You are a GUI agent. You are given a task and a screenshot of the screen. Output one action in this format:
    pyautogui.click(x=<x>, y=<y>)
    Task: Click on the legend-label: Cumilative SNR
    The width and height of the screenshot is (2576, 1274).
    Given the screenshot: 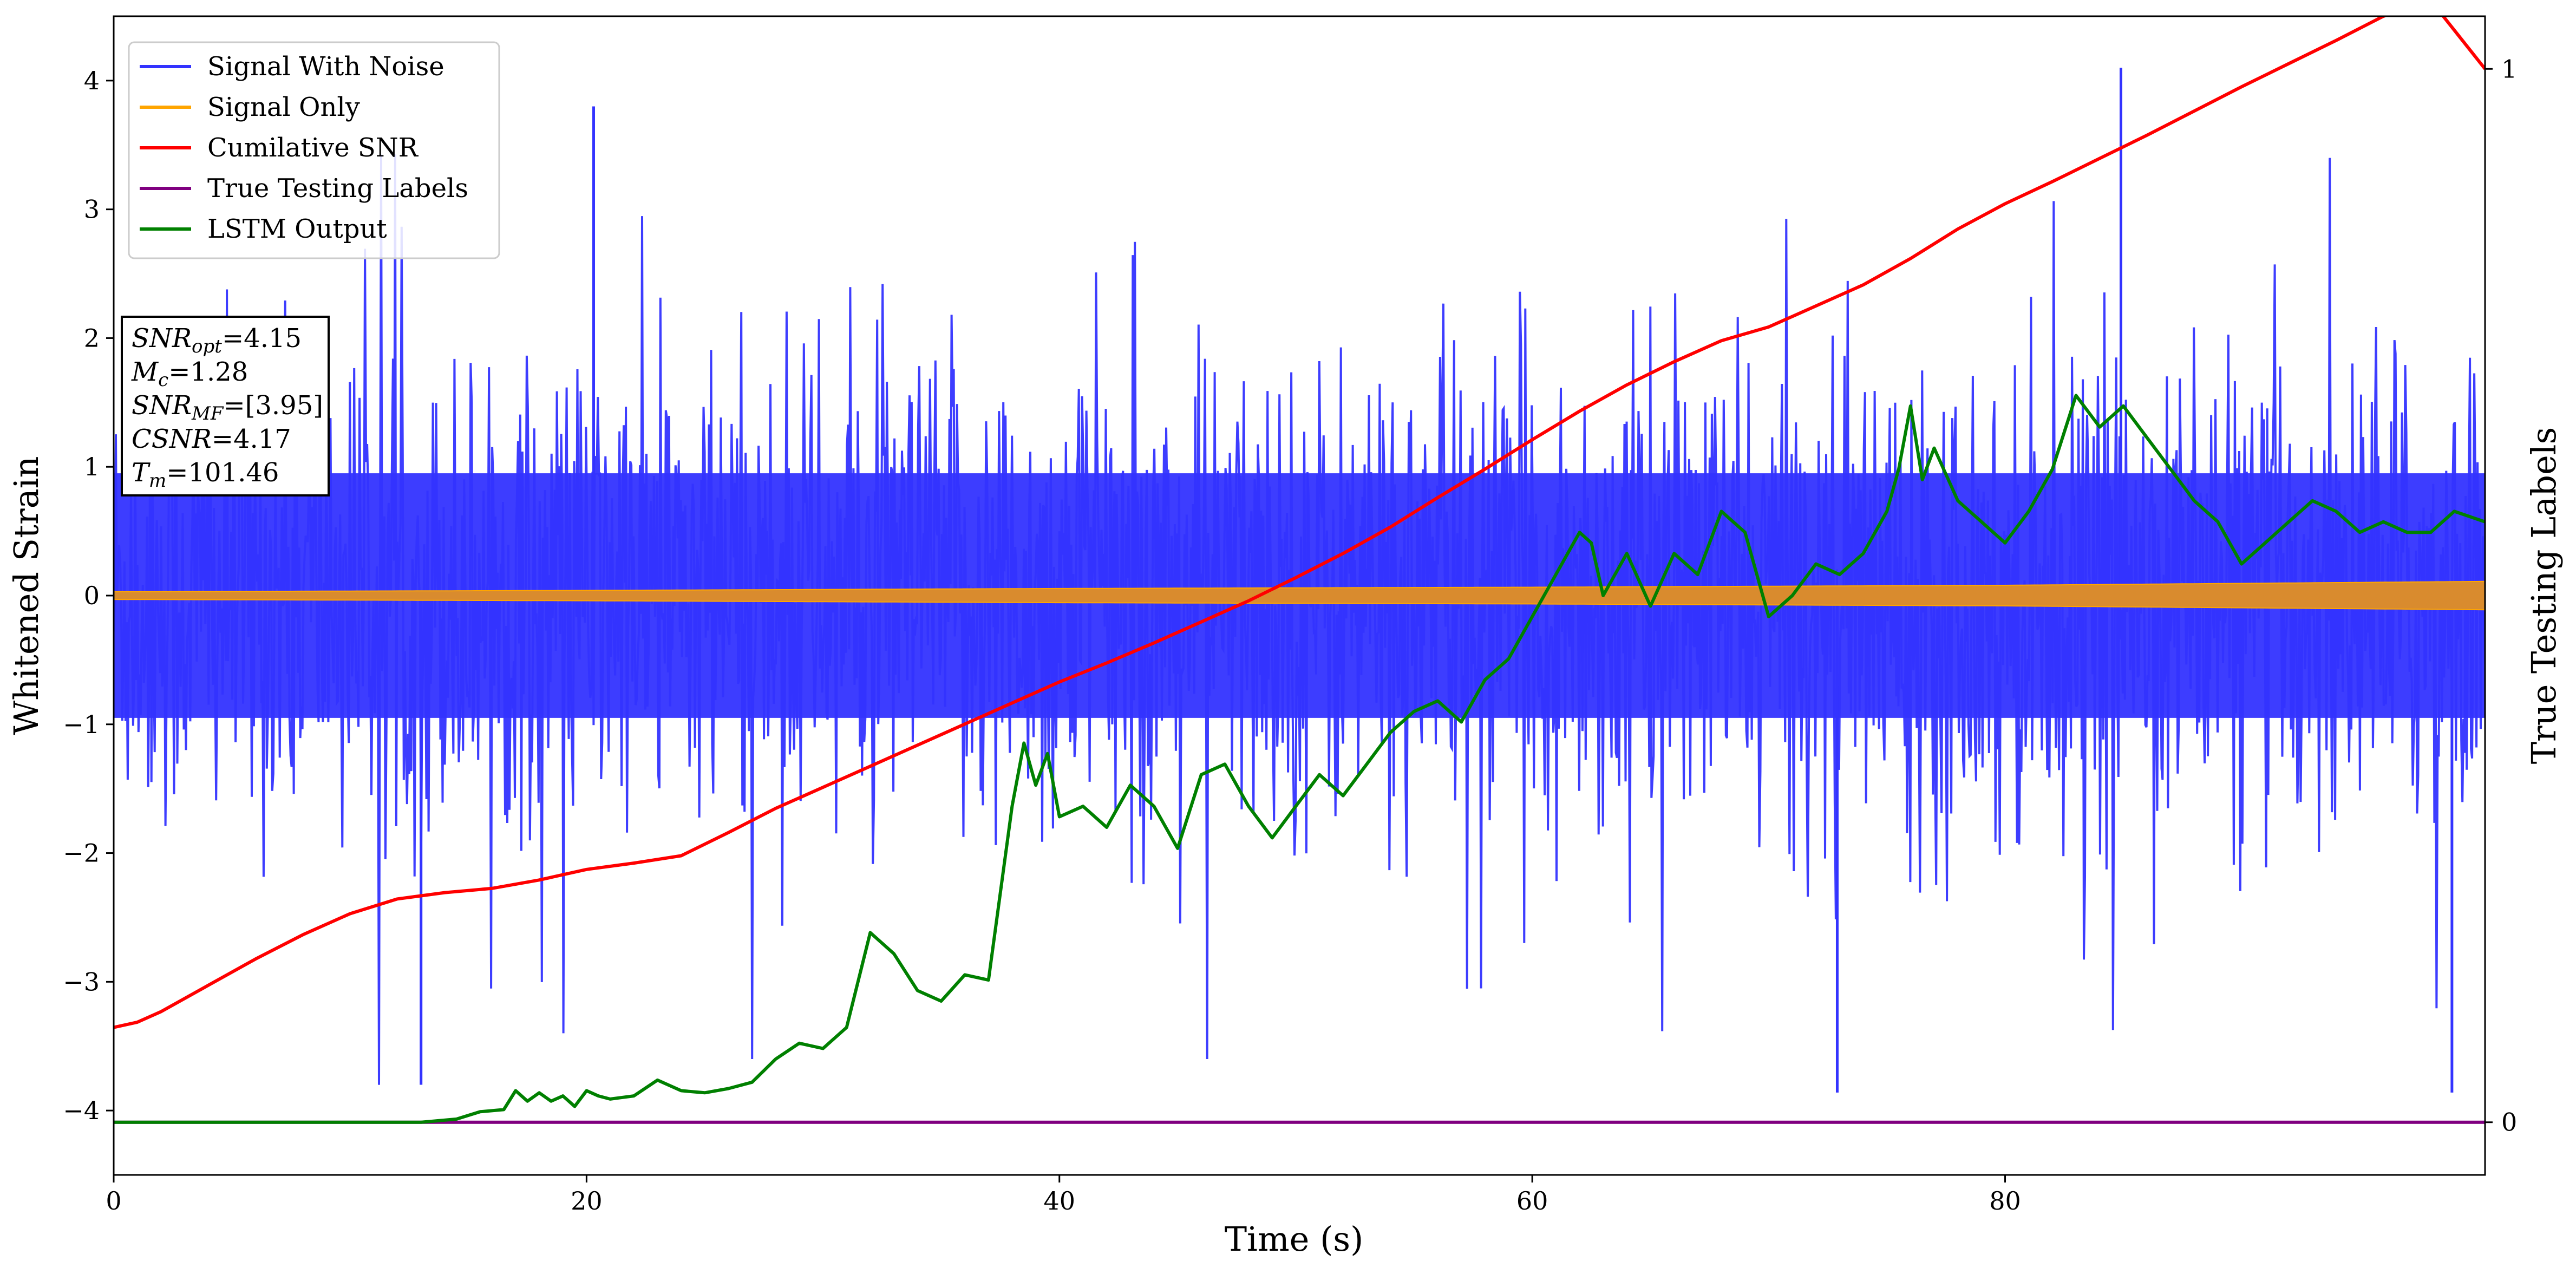 What is the action you would take?
    pyautogui.click(x=313, y=148)
    